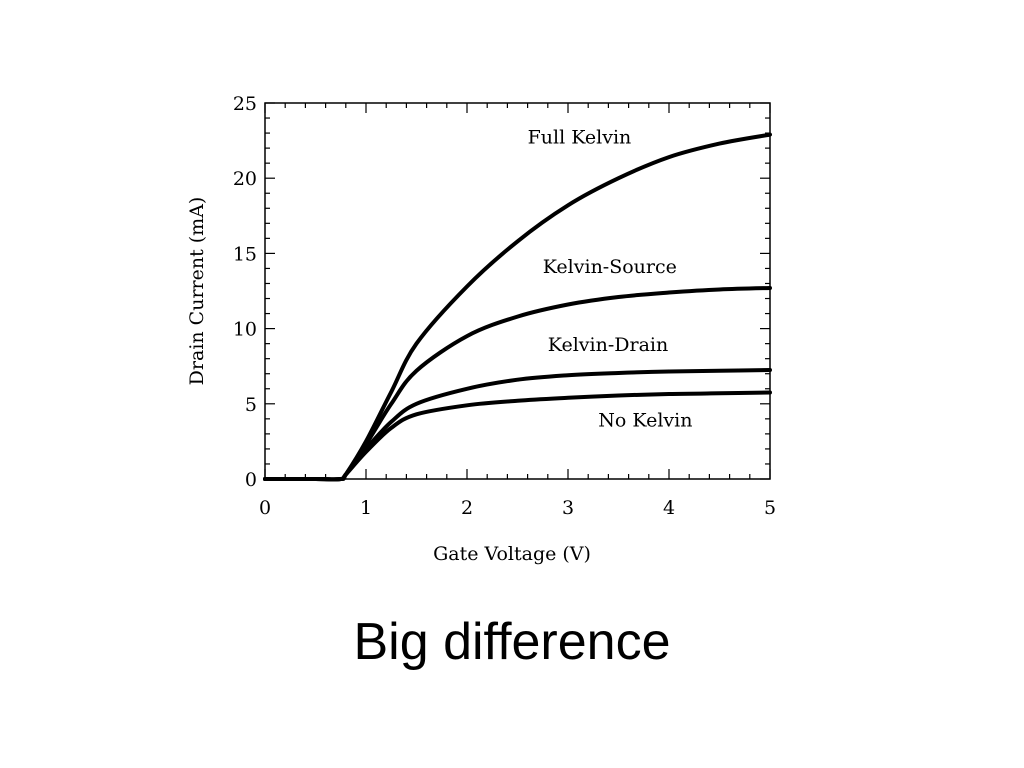  What do you see at coordinates (770, 508) in the screenshot?
I see `x-tick-label: 5` at bounding box center [770, 508].